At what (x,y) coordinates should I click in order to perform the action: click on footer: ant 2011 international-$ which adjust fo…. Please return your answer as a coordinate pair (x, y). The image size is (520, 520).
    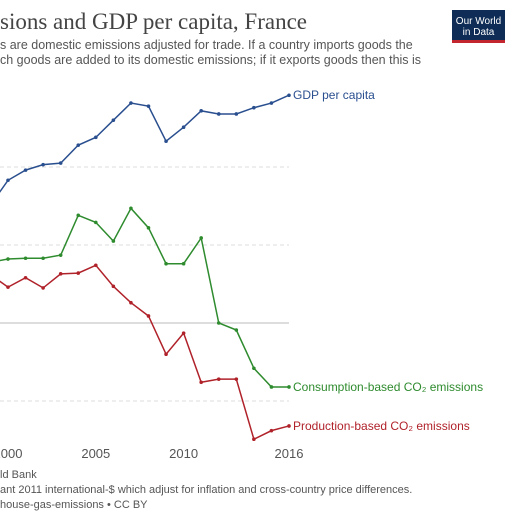
    Looking at the image, I should click on (206, 490).